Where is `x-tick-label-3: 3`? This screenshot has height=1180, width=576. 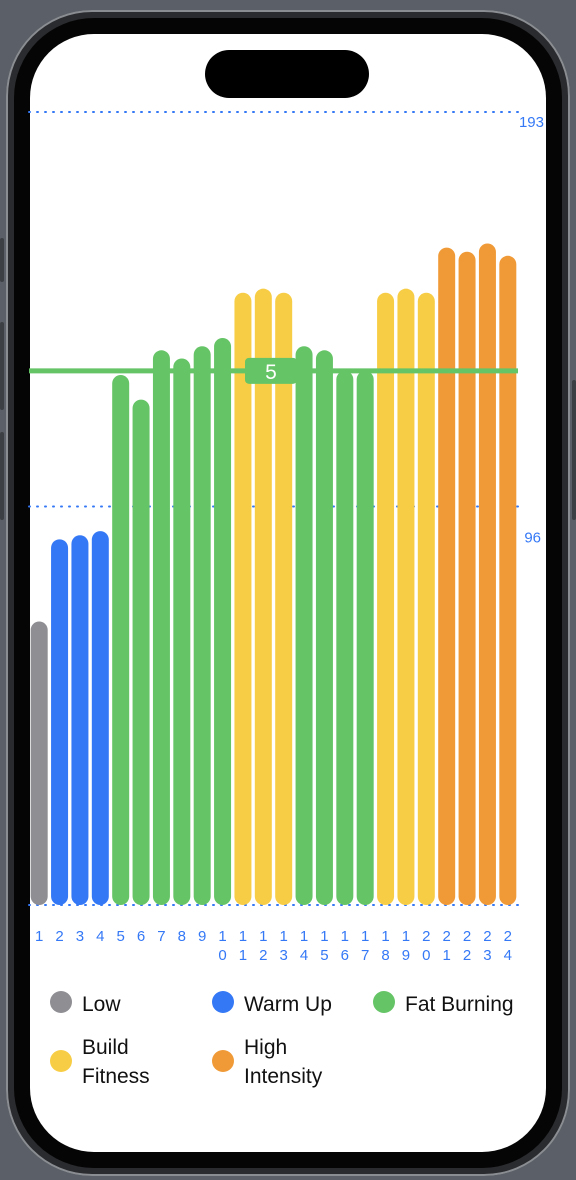 x-tick-label-3: 3 is located at coordinates (80, 936).